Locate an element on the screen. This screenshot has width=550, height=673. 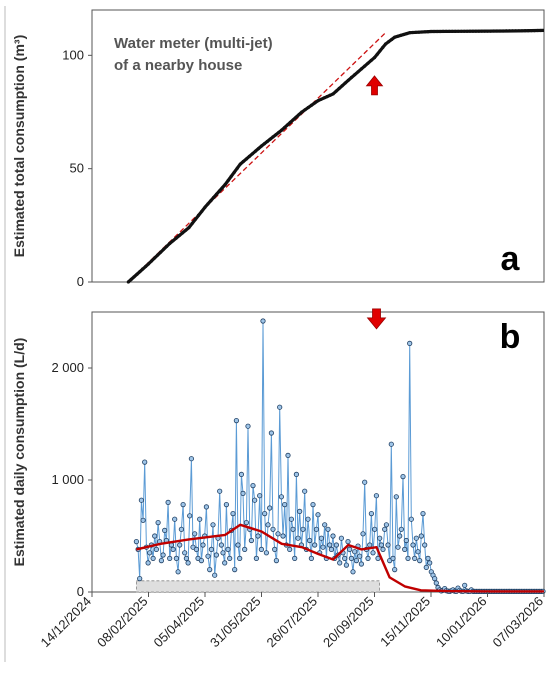
x-tick-label: 31/05/2025 is located at coordinates (235, 622).